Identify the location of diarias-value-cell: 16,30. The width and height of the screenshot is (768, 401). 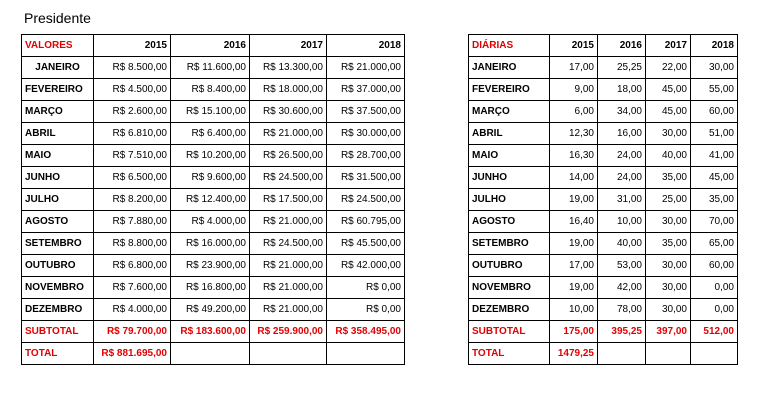
(573, 155).